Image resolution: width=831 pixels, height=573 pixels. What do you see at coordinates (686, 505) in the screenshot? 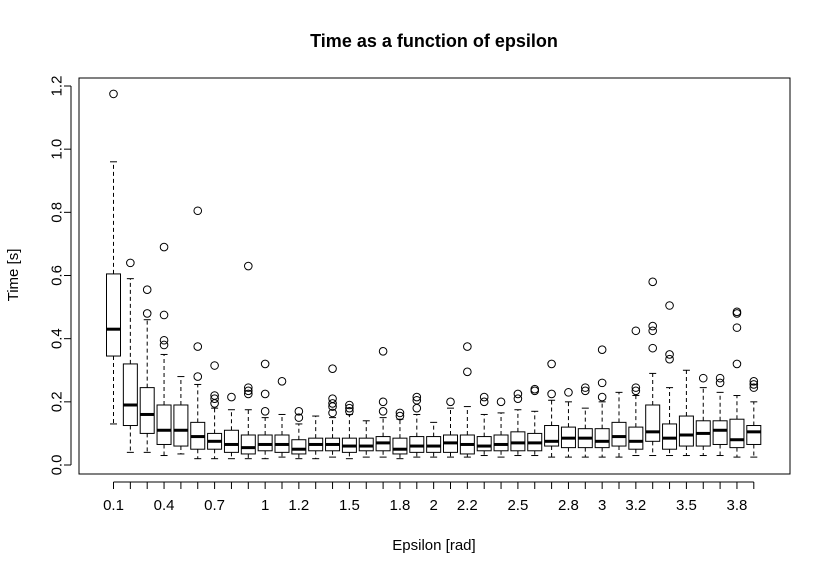
I see `x-tick-label: 3.5` at bounding box center [686, 505].